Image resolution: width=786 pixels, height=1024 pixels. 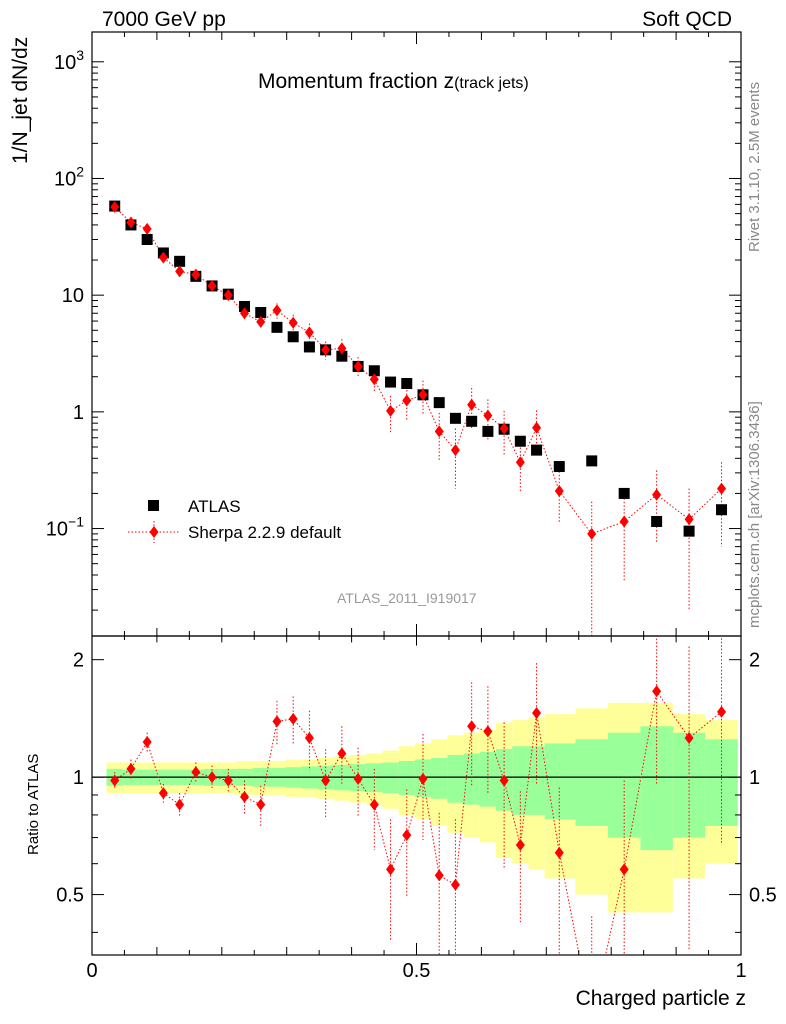 What do you see at coordinates (264, 532) in the screenshot?
I see `legend-sherpa-label: Sherpa 2.2.9 default` at bounding box center [264, 532].